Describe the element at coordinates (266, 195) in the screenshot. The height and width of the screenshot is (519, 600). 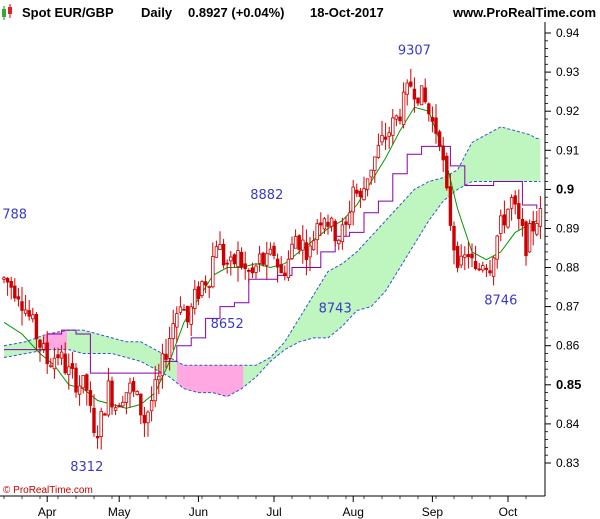
I see `price-annotation: 8882` at that location.